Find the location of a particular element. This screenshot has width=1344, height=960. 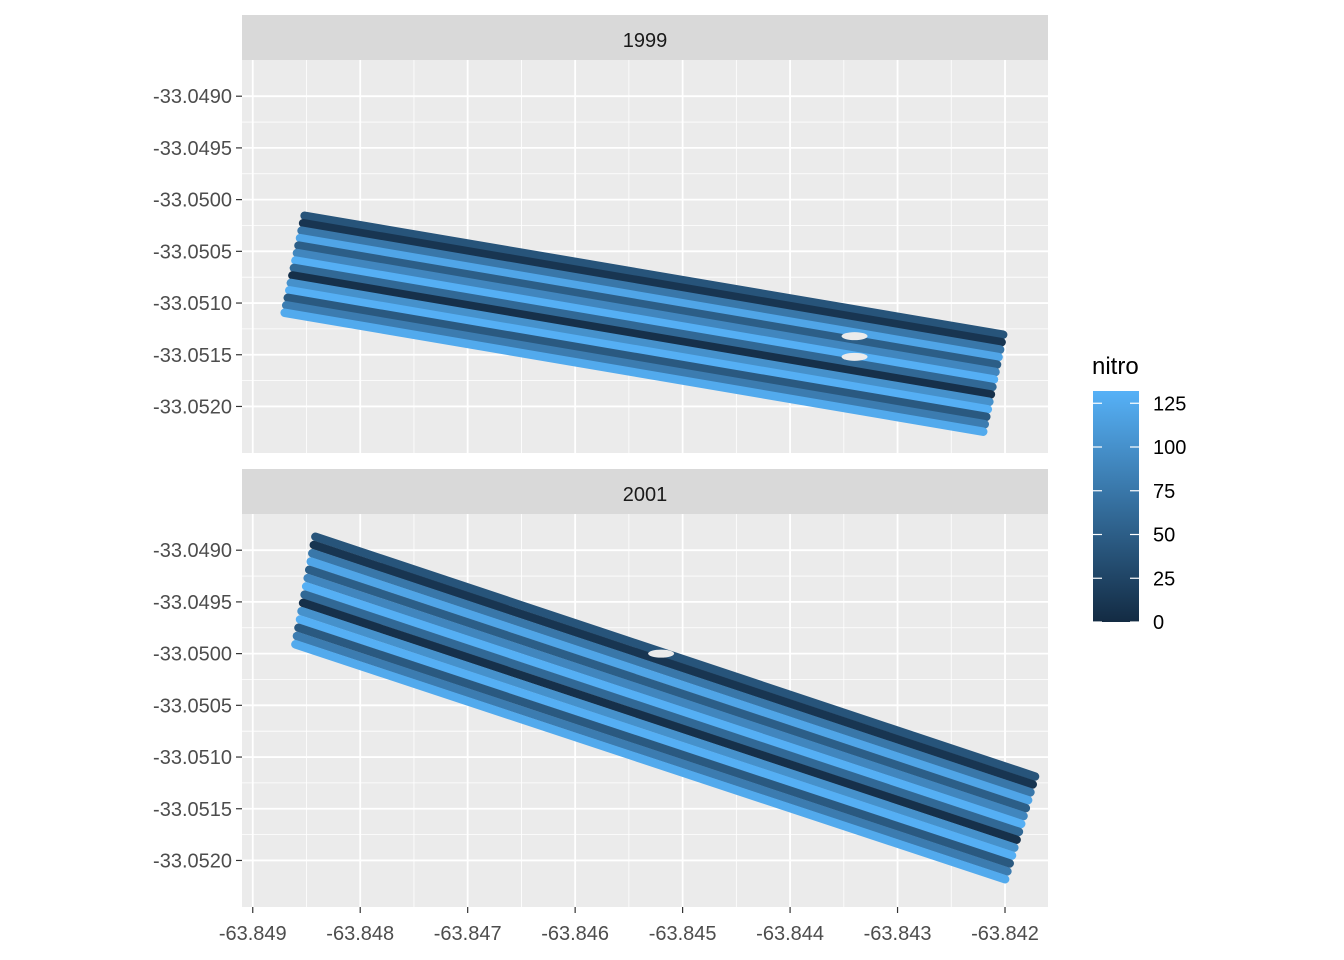

legend-label: 125 is located at coordinates (1169, 404).